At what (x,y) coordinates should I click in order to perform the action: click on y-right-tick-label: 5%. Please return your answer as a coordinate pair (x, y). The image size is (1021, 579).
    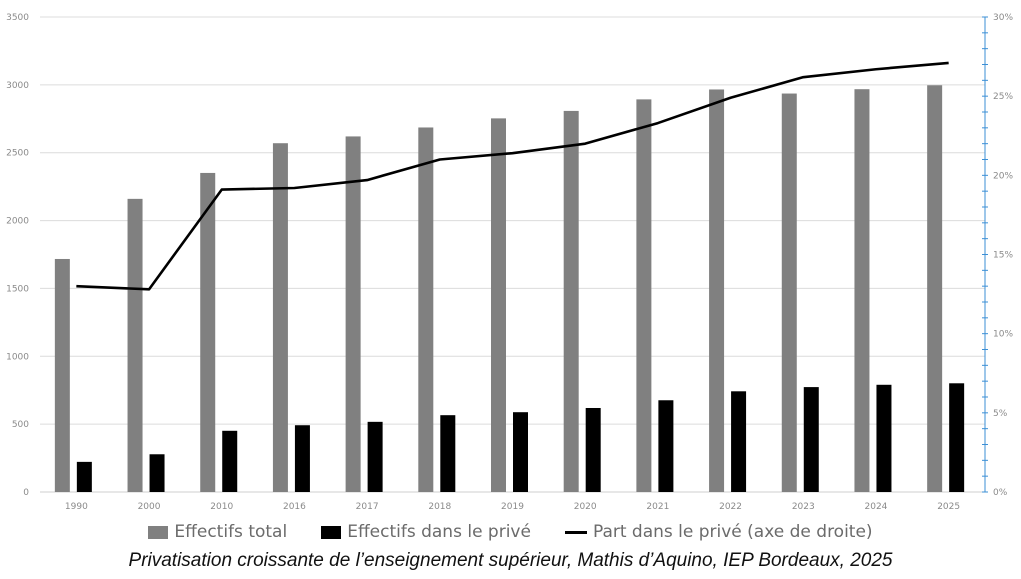
    Looking at the image, I should click on (1000, 414).